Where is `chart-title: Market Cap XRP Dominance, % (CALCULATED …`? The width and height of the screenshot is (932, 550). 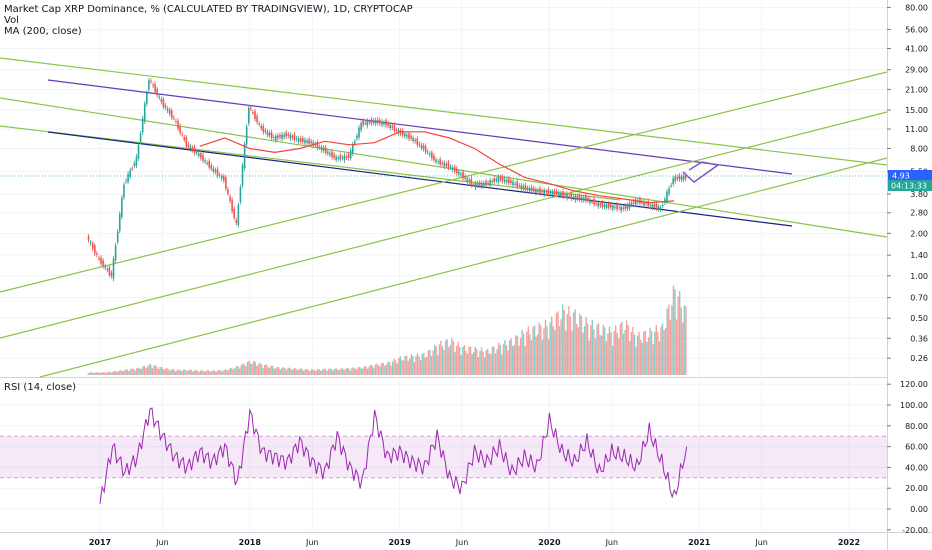 chart-title: Market Cap XRP Dominance, % (CALCULATED … is located at coordinates (208, 9).